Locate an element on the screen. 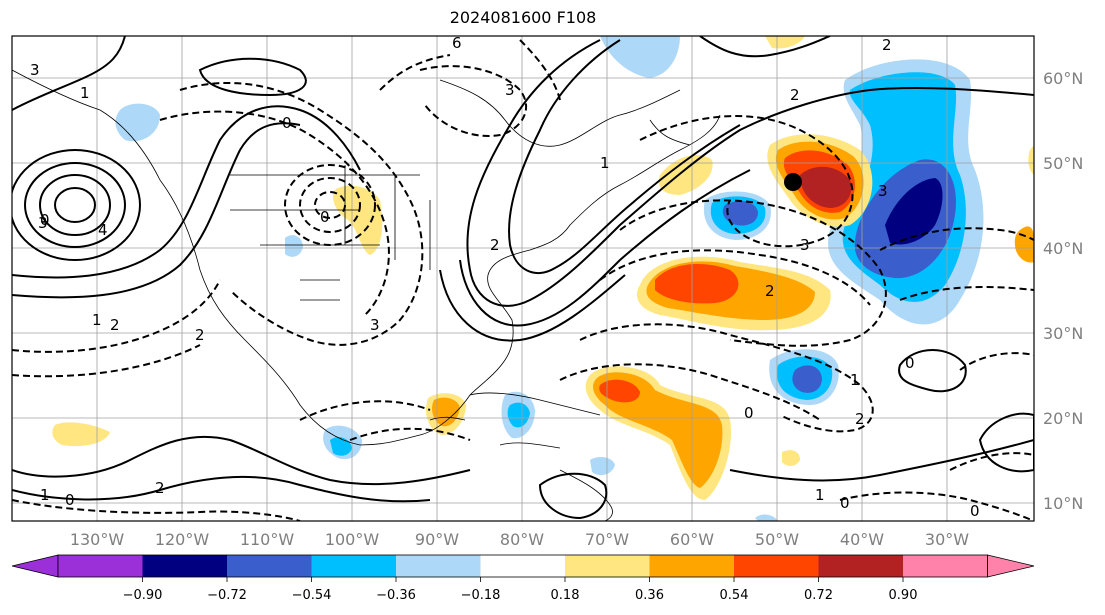  colorbar-tick-label: 0.36 is located at coordinates (649, 595).